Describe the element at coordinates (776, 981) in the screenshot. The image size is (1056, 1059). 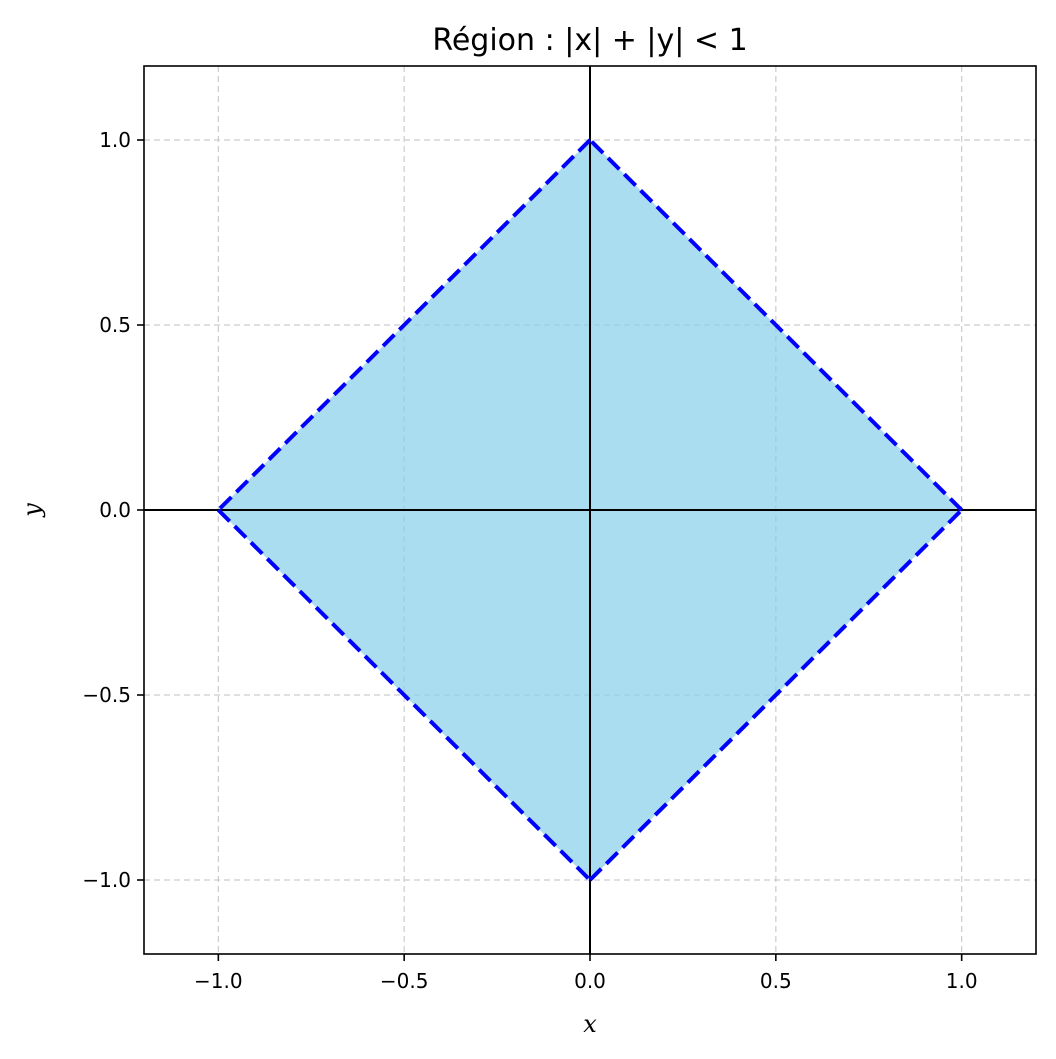
I see `x-tick-label: 0.5` at that location.